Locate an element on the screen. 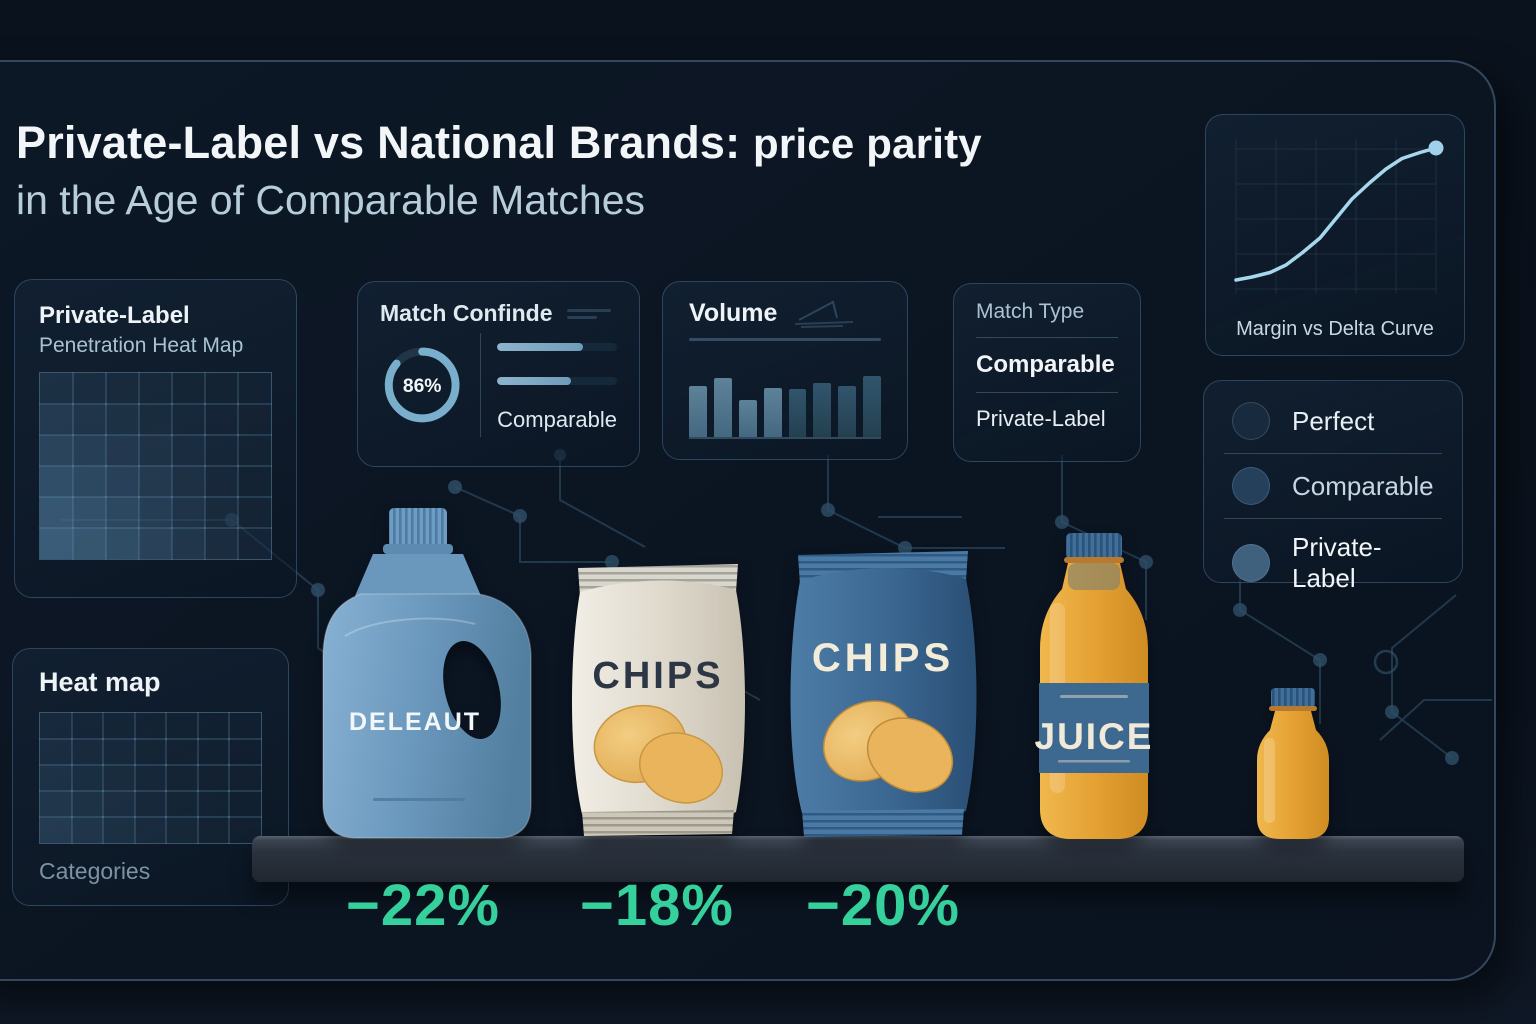 The height and width of the screenshot is (1024, 1536). vertical-divider is located at coordinates (481, 385).